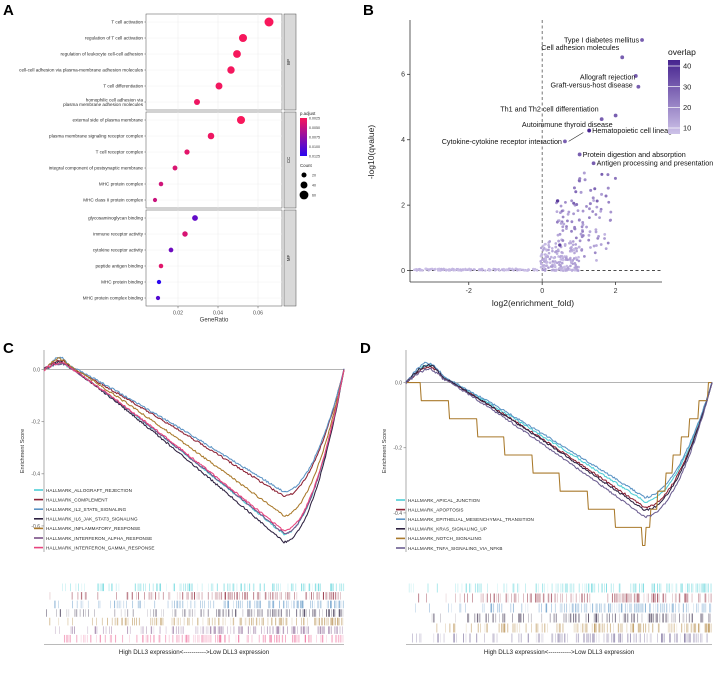 Image resolution: width=722 pixels, height=683 pixels. I want to click on y-axis-title: -log10(qvalue), so click(371, 152).